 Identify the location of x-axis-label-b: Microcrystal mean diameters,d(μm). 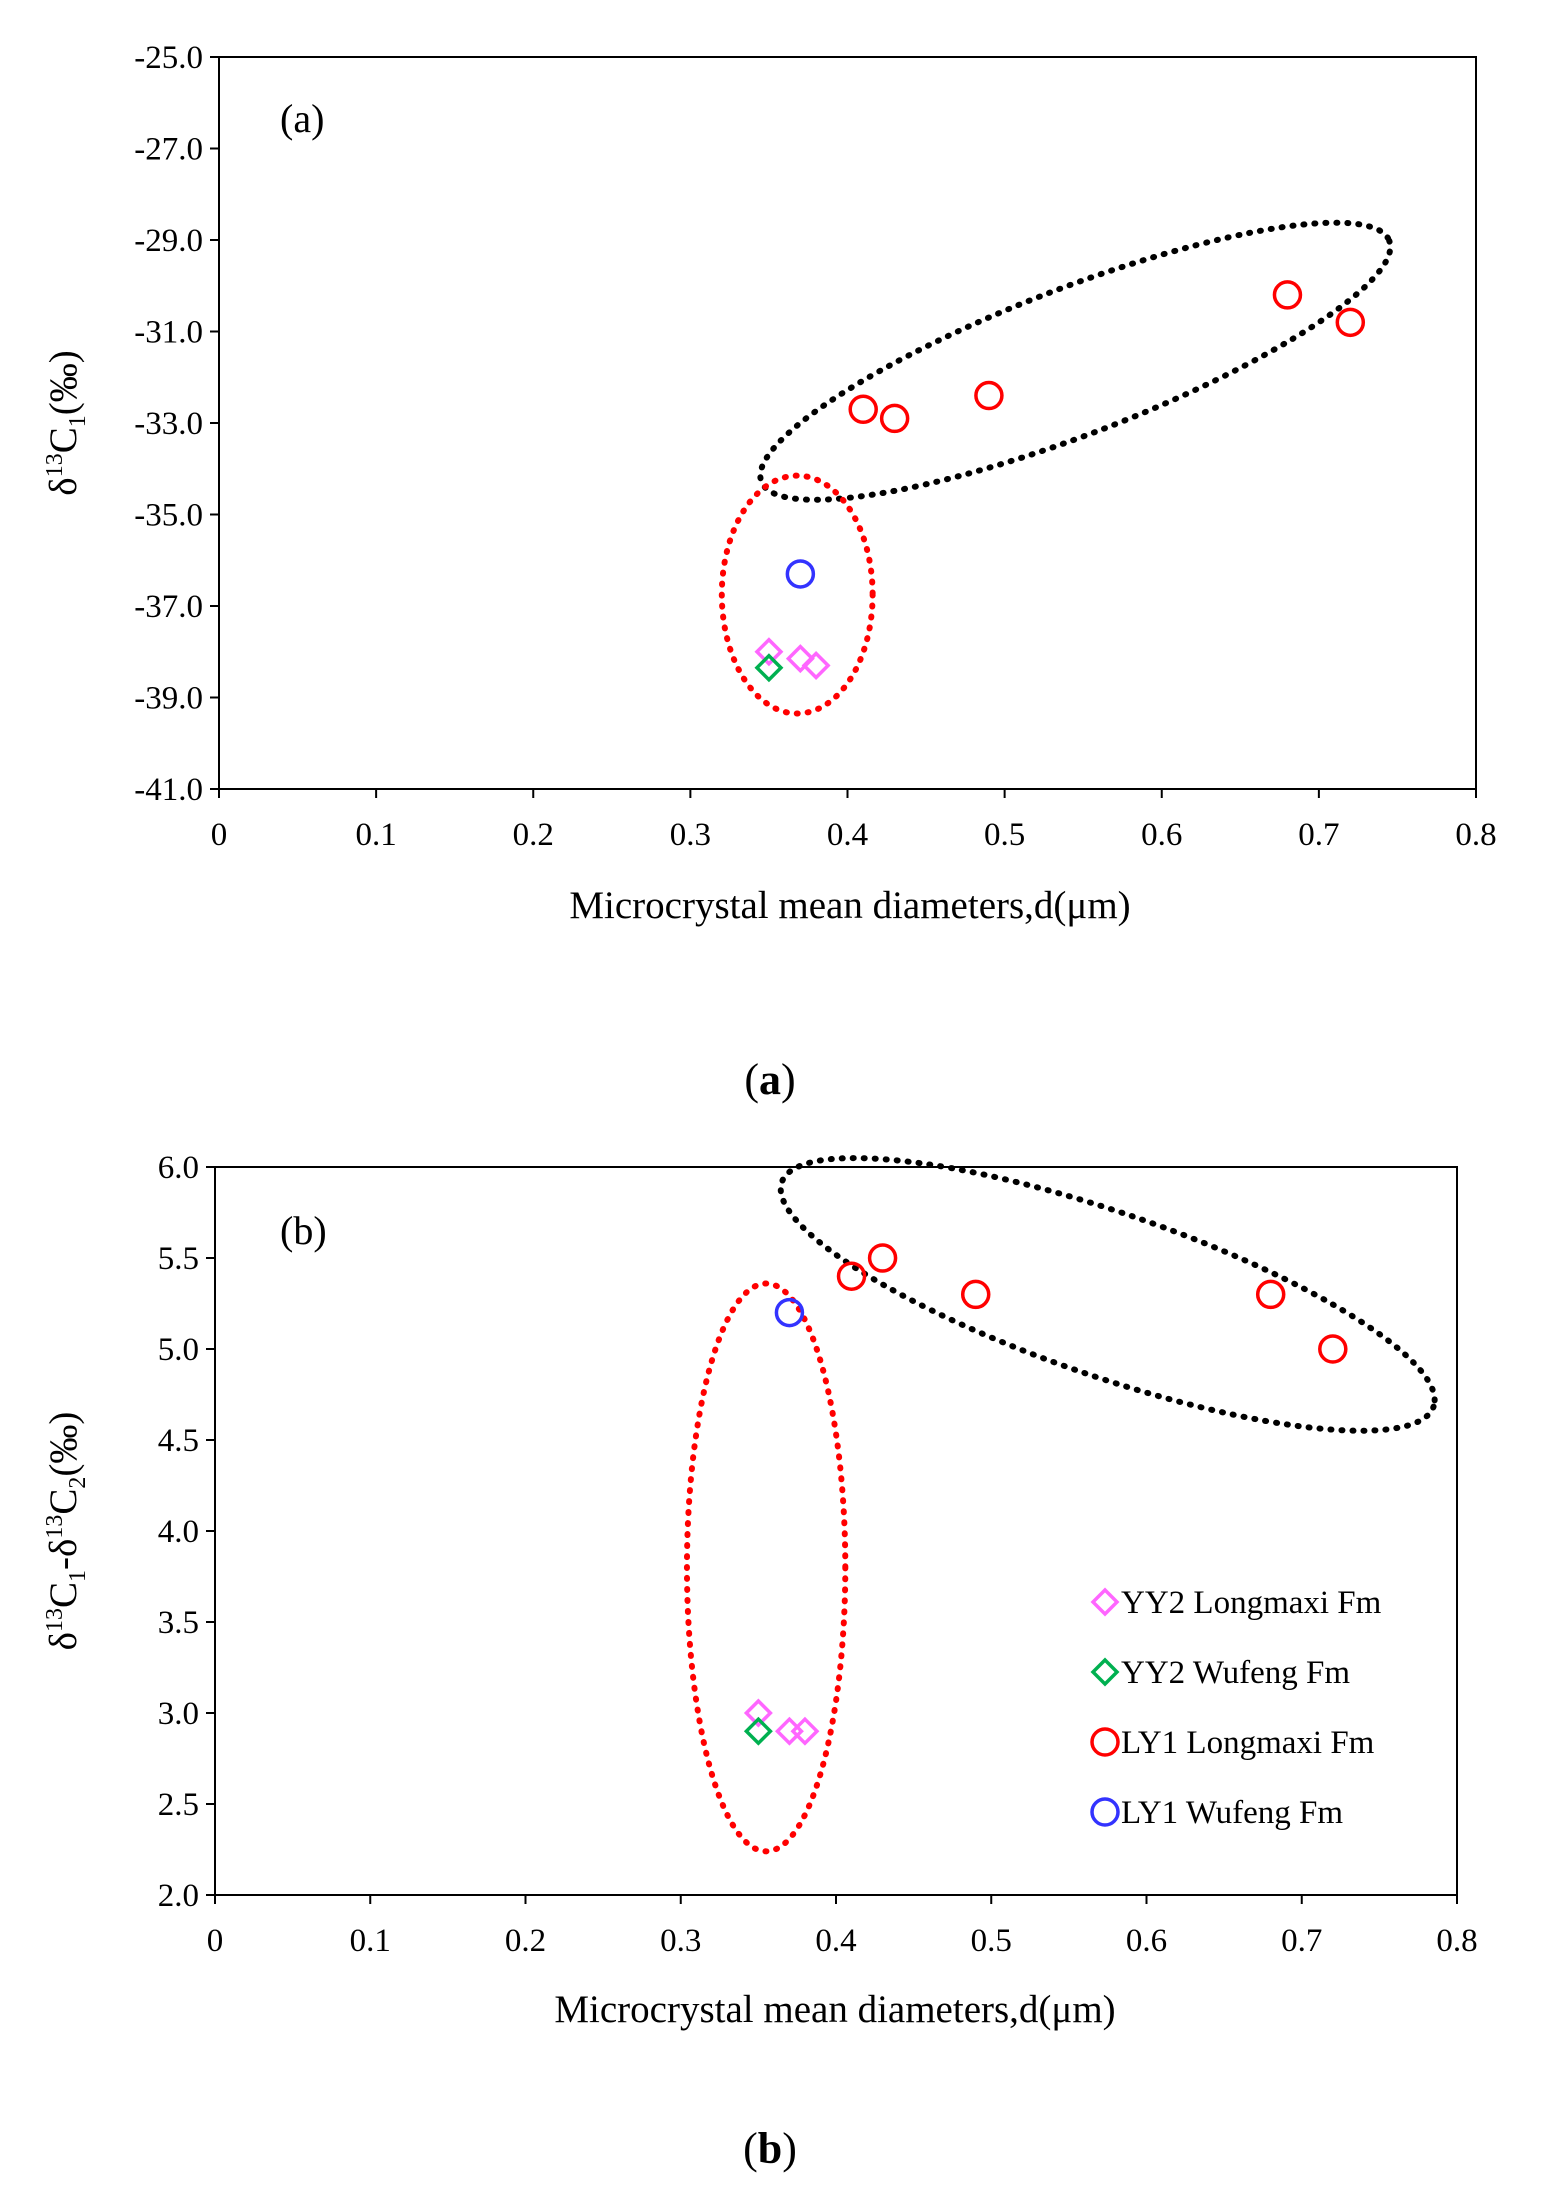
(834, 2009).